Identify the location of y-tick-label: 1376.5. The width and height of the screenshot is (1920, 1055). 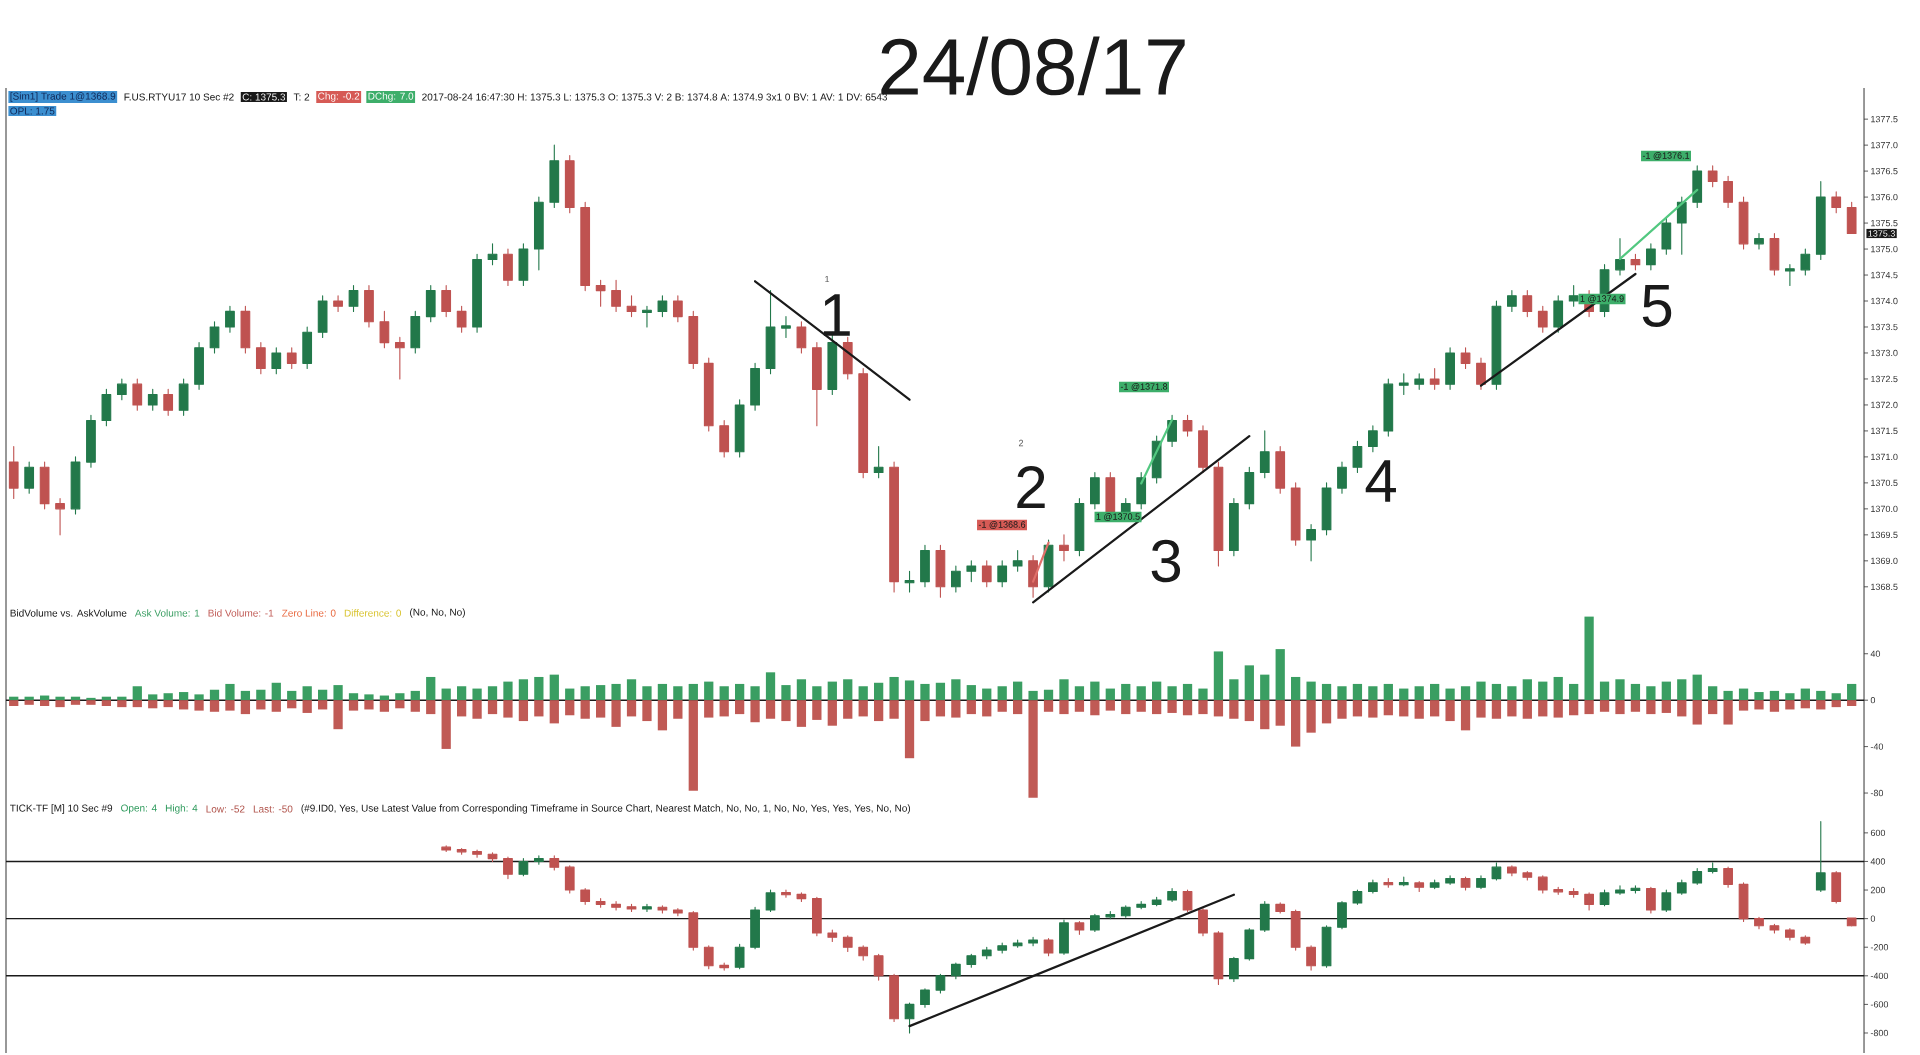
(1884, 171).